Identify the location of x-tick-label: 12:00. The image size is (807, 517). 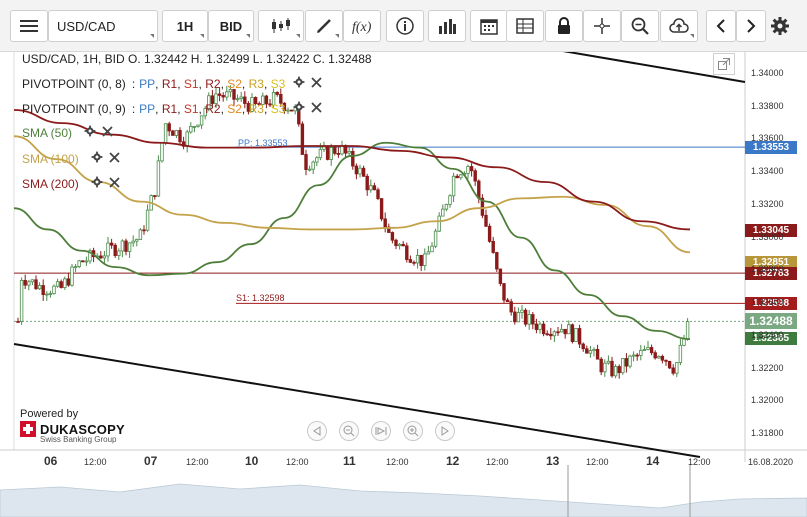
(95, 462).